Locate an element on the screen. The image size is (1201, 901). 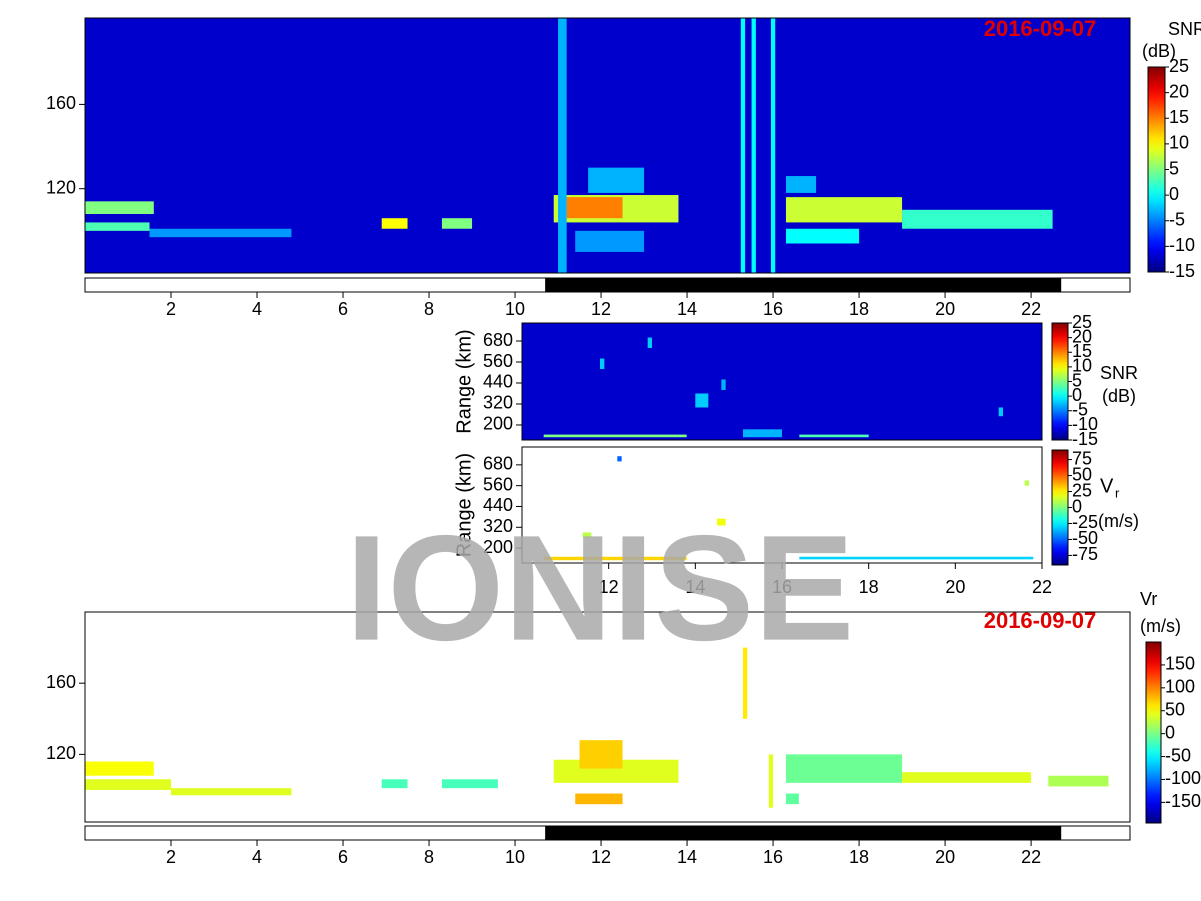
colorbar-tick-label: -5 is located at coordinates (1080, 410).